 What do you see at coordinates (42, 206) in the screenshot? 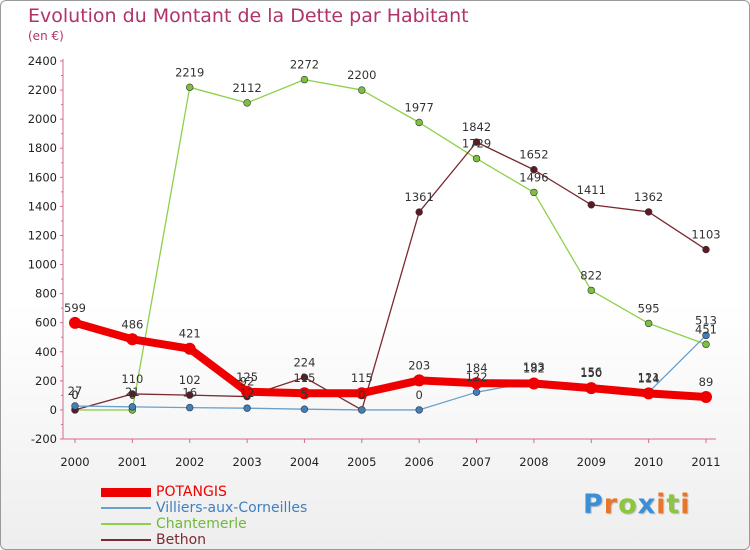
I see `y-tick-label: 1400` at bounding box center [42, 206].